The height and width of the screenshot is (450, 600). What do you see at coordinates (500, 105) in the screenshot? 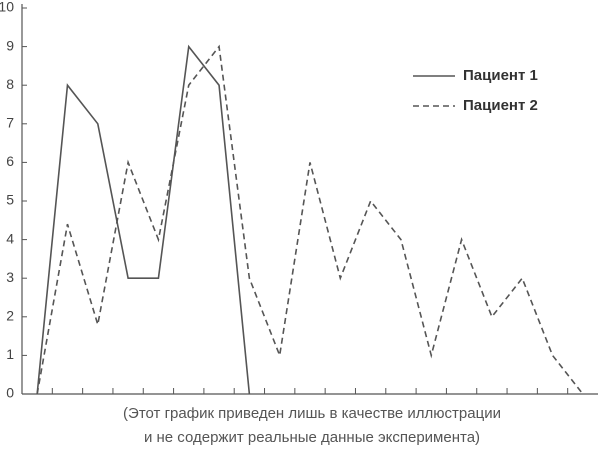
I see `legend-label: Пациент 2` at bounding box center [500, 105].